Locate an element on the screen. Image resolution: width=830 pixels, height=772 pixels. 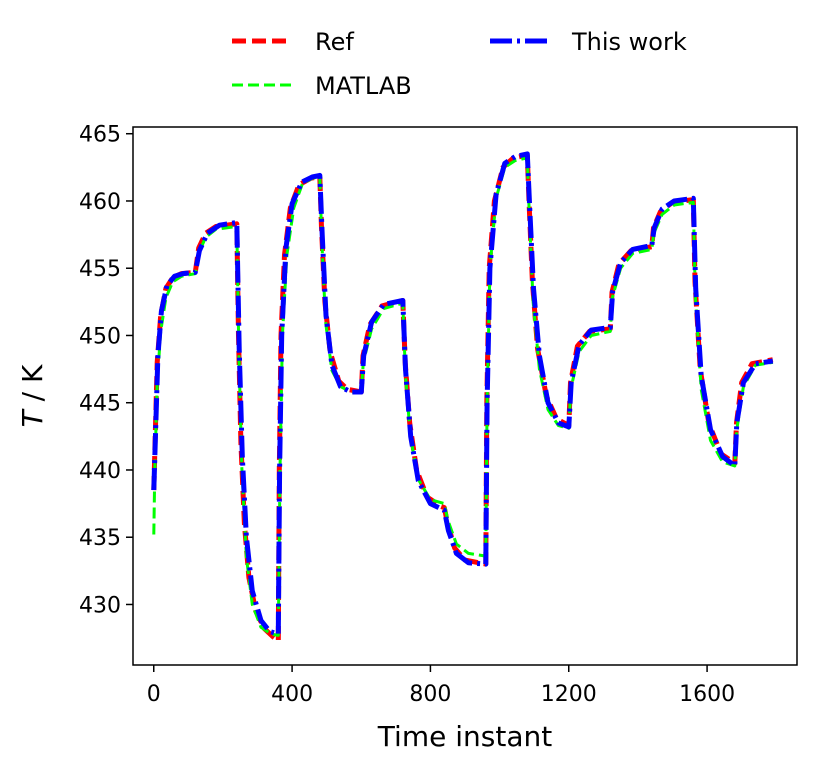
x-tick-label: 400 is located at coordinates (292, 694).